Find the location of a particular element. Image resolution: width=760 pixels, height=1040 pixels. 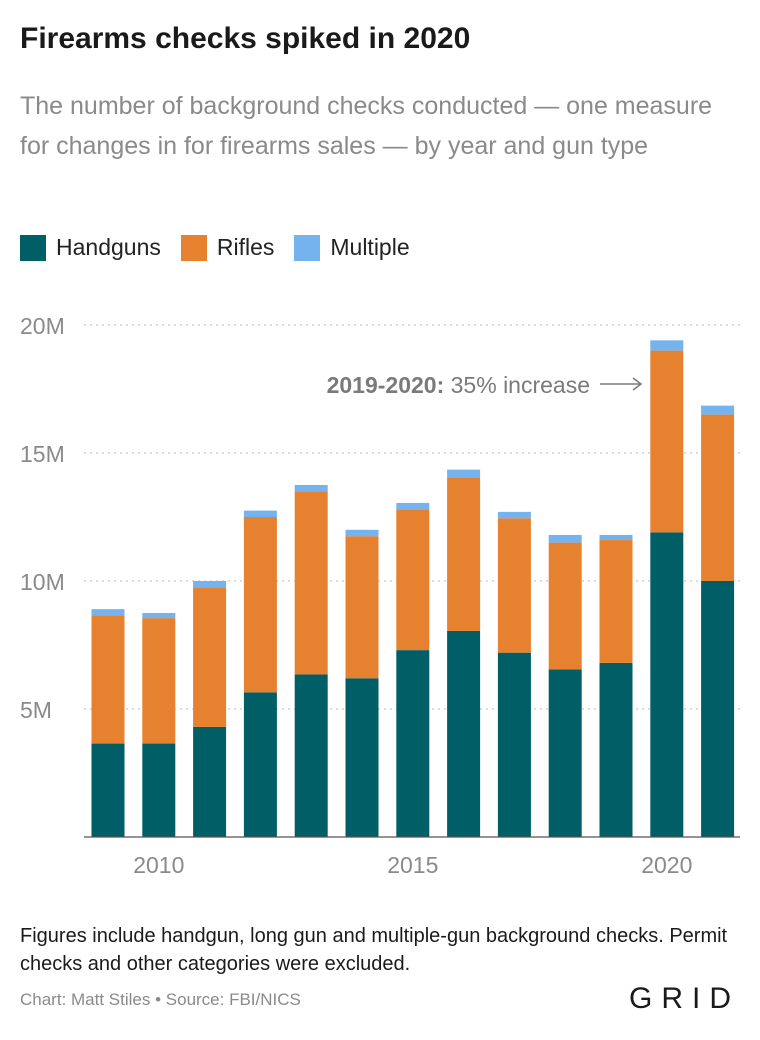

annotation-body: 35% increase is located at coordinates (517, 385).